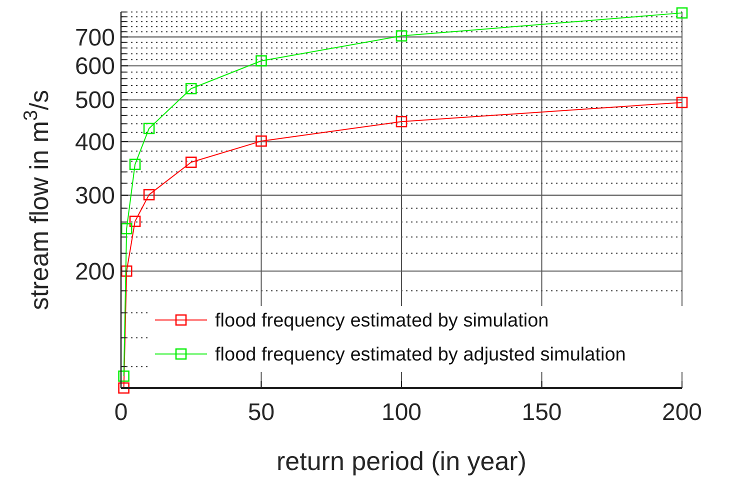 The width and height of the screenshot is (738, 478). I want to click on y-tick-label: 200, so click(94, 272).